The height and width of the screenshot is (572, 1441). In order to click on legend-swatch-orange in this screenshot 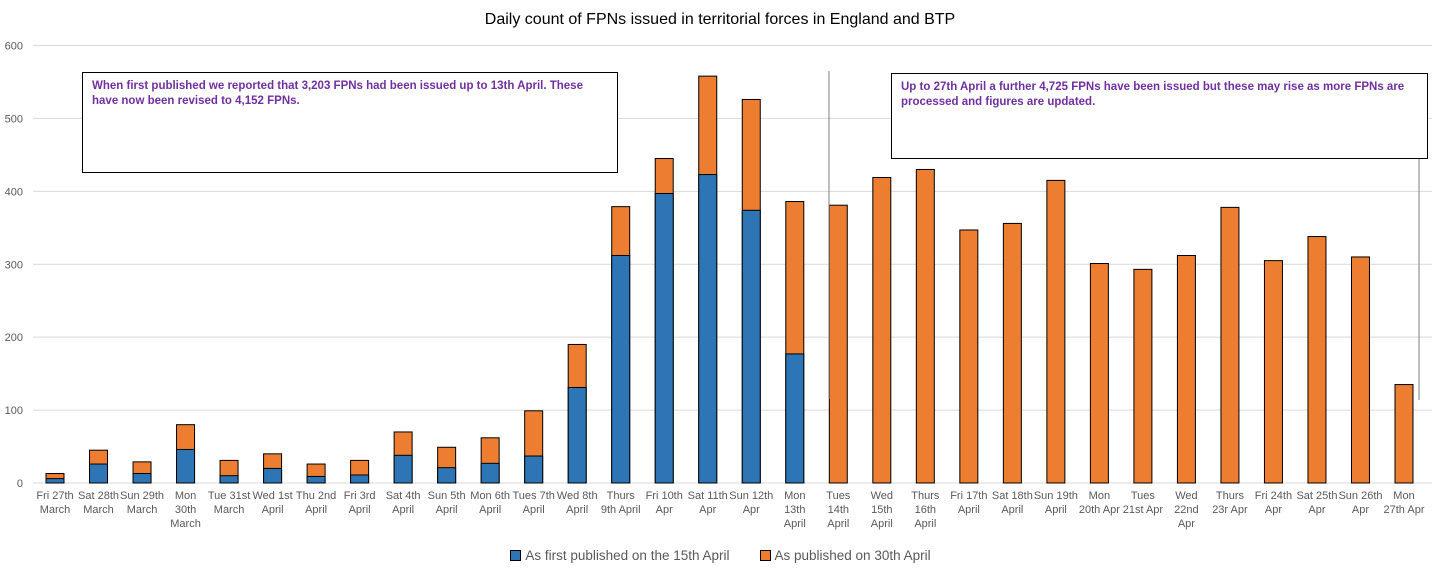, I will do `click(765, 555)`.